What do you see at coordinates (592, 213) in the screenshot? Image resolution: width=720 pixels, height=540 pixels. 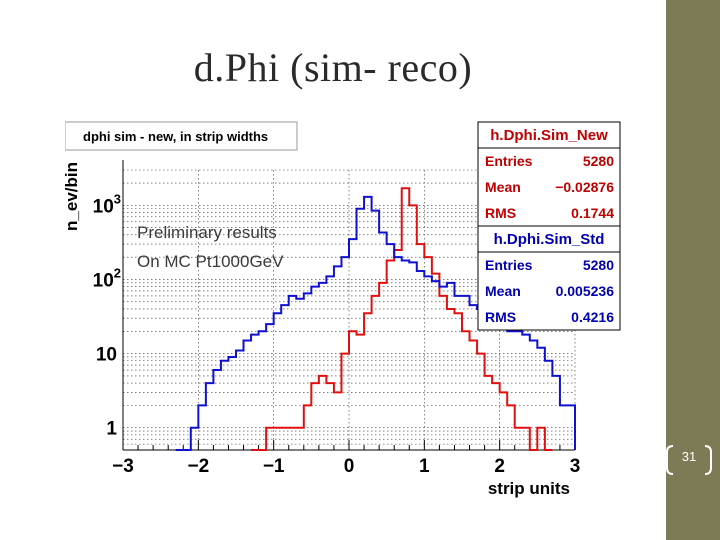 I see `stat-row-value: 0.1744` at bounding box center [592, 213].